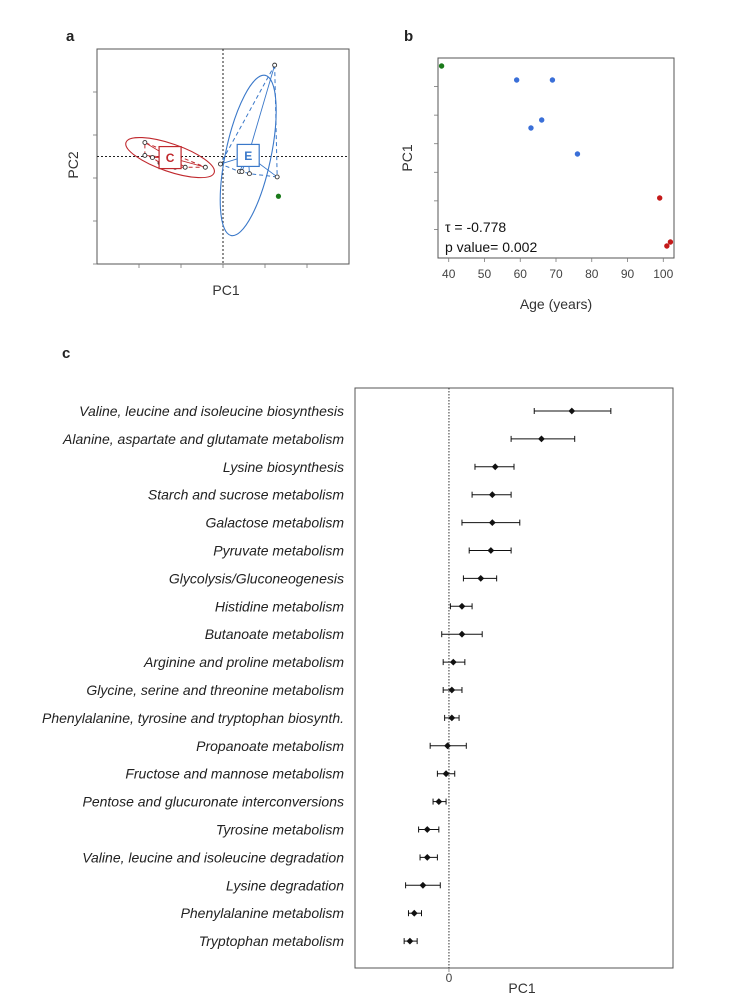  I want to click on group-e-spoke, so click(261, 110).